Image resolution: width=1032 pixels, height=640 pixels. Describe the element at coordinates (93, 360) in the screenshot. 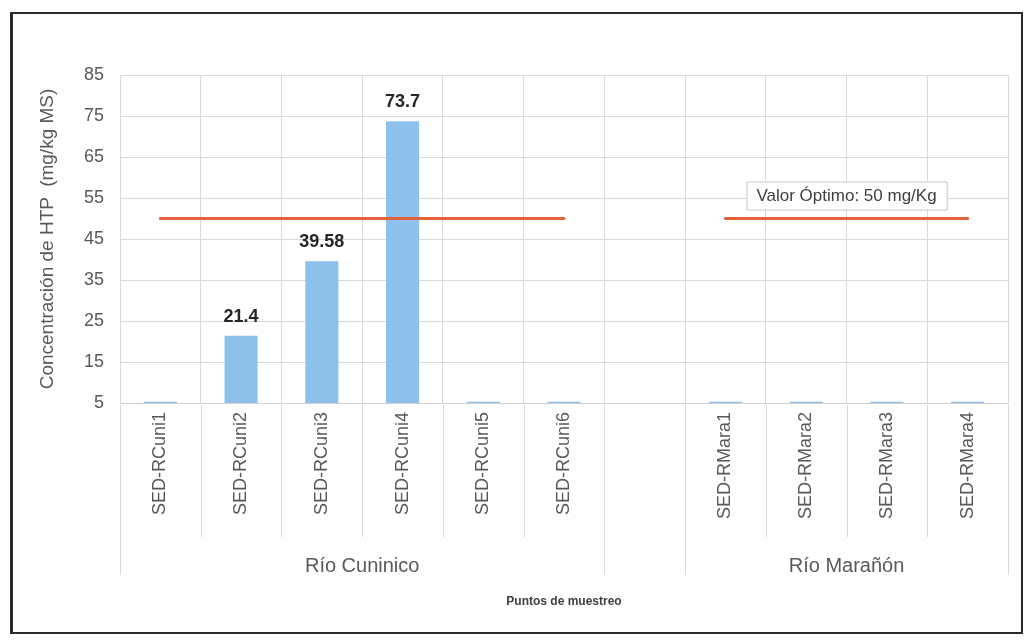

I see `y-tick-label: 15` at that location.